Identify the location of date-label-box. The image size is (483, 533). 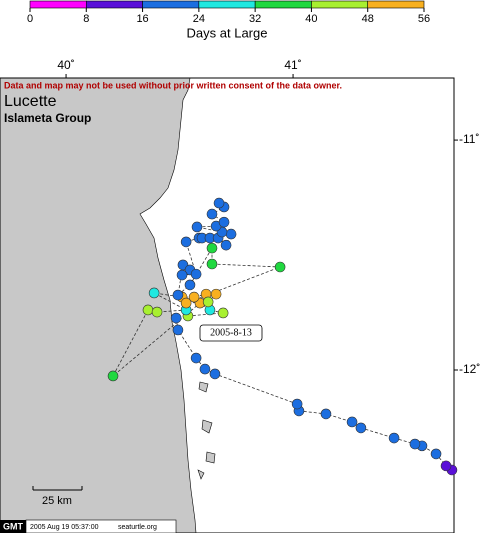
(231, 333).